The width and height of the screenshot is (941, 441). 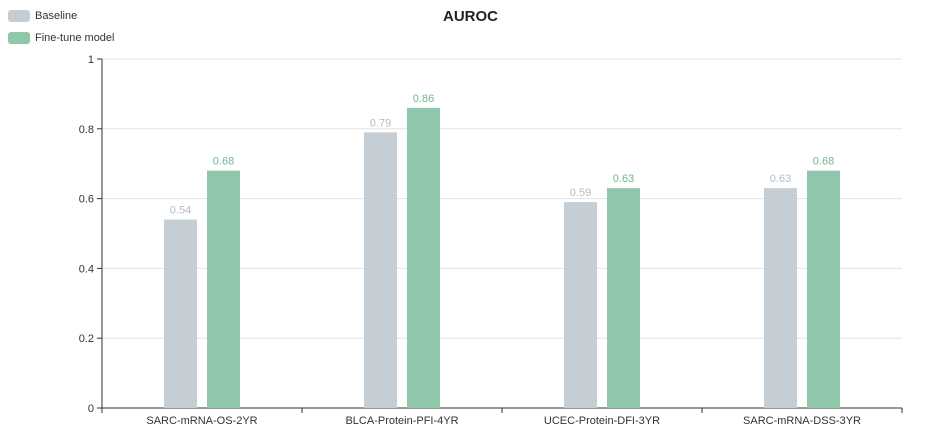 I want to click on data-label-fine-tune: 0.63, so click(x=623, y=179).